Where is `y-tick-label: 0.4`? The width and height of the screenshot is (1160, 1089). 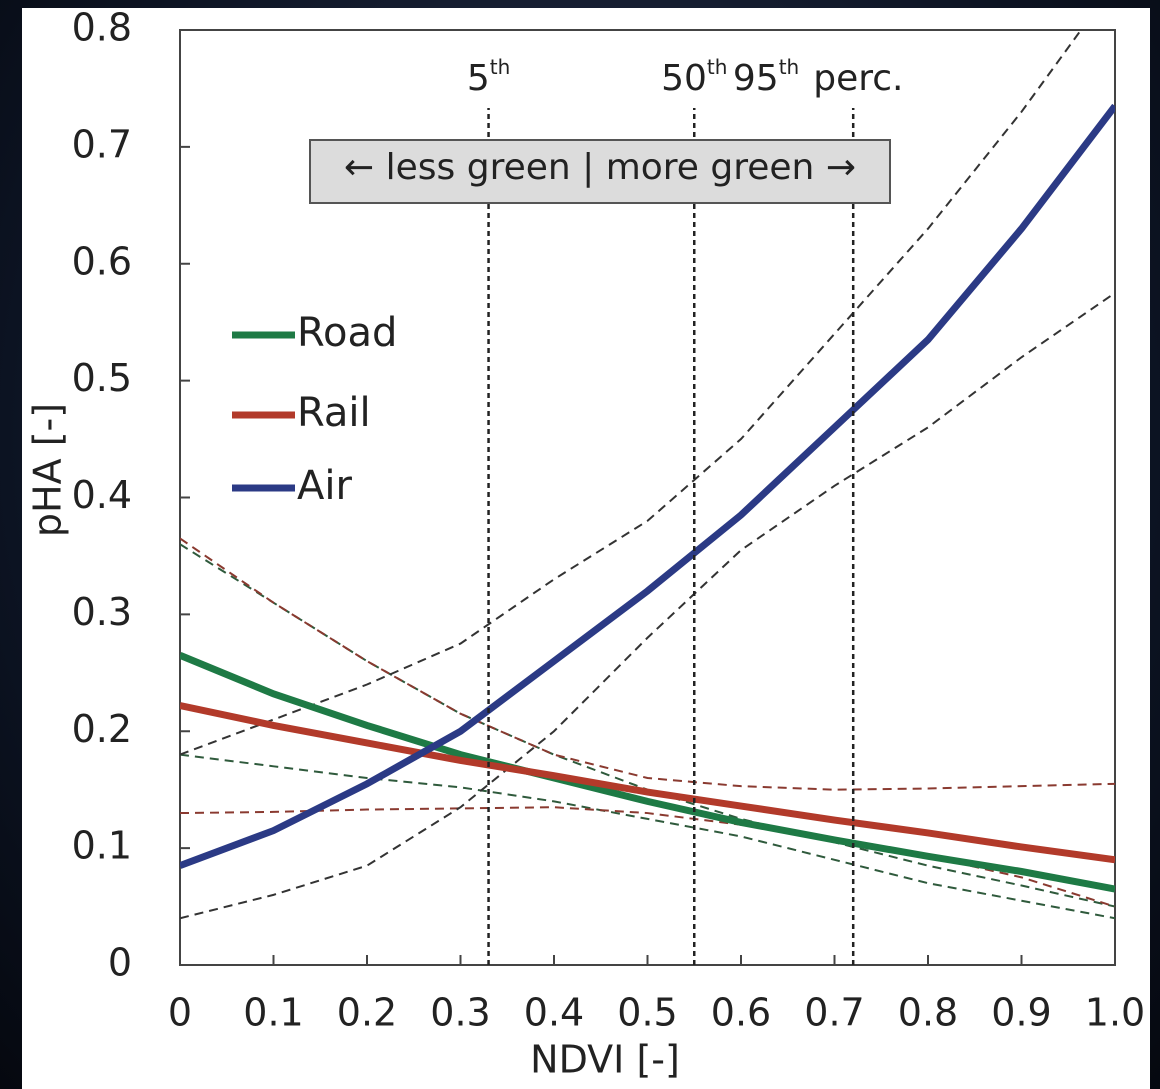 y-tick-label: 0.4 is located at coordinates (102, 495).